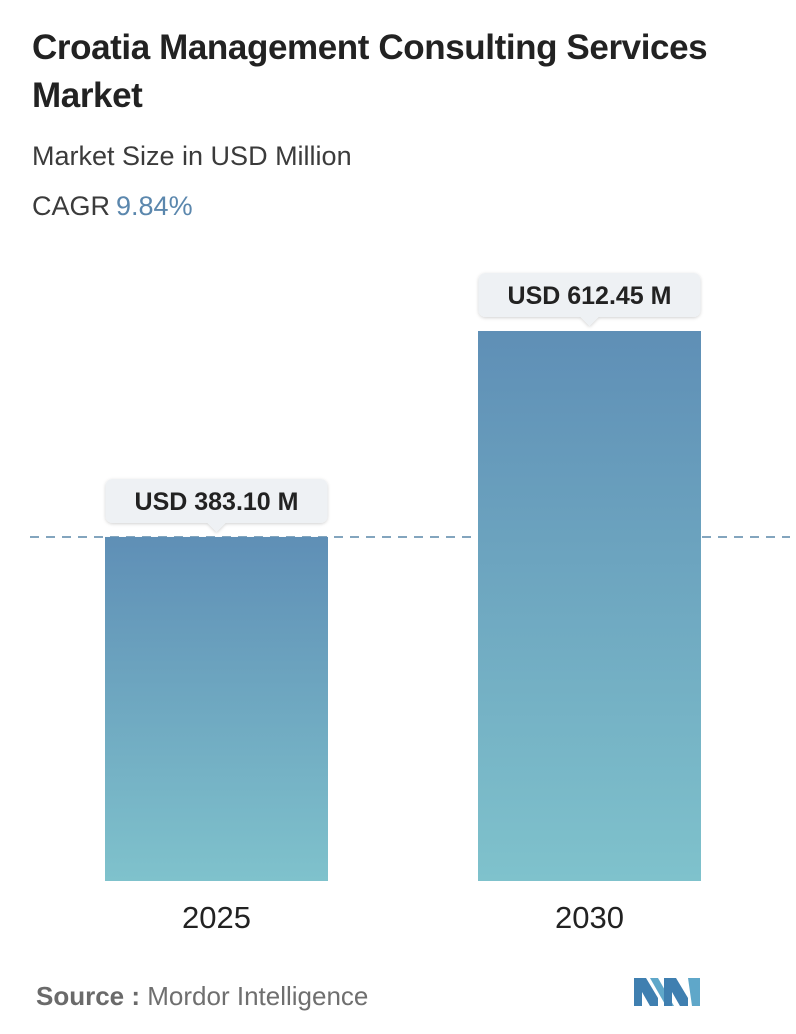 This screenshot has height=1034, width=796. I want to click on source-line: Source : Mordor Intelligence, so click(202, 996).